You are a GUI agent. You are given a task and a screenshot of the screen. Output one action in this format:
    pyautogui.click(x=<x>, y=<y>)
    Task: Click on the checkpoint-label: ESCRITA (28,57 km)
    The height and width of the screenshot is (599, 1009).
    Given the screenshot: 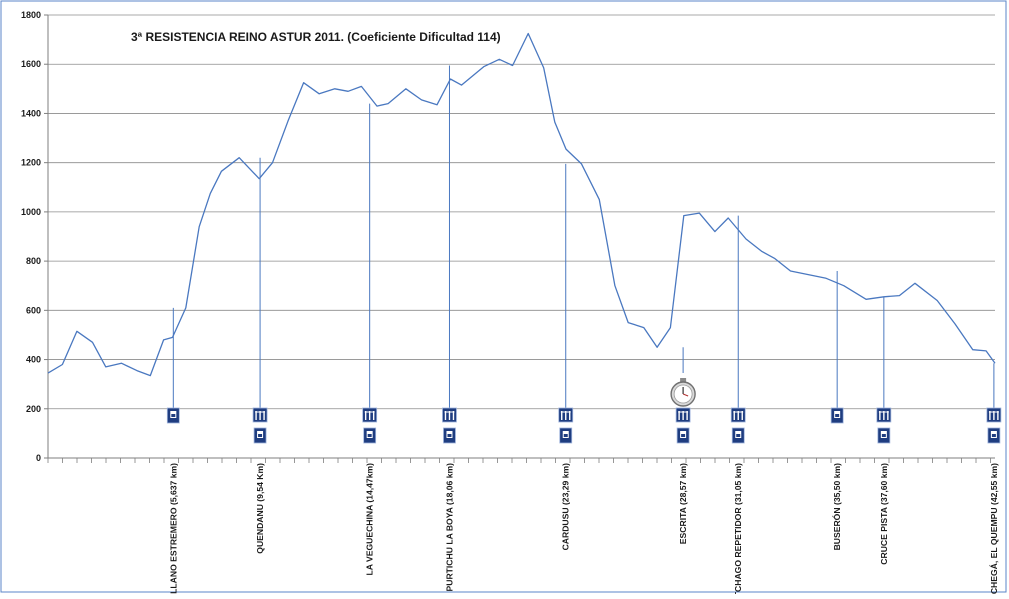 What is the action you would take?
    pyautogui.click(x=683, y=503)
    